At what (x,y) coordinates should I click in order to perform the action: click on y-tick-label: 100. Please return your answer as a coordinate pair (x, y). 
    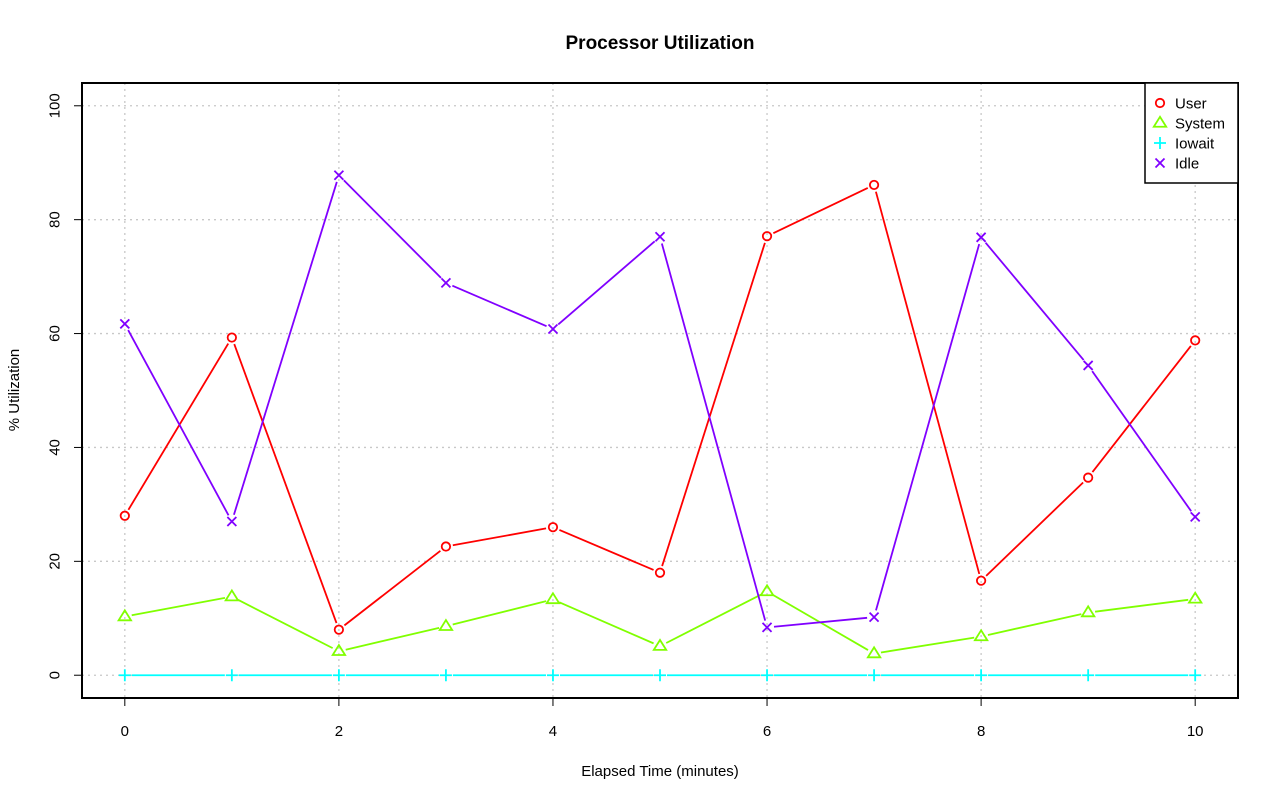
    Looking at the image, I should click on (54, 105).